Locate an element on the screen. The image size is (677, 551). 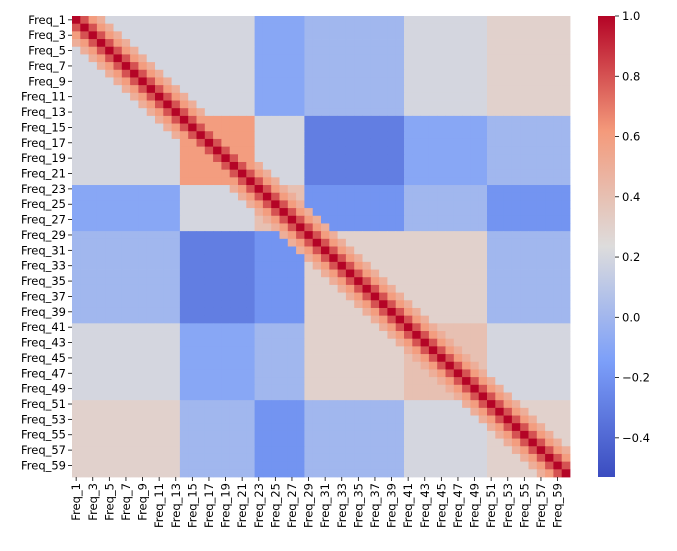
x-tick-label: Freq_43 is located at coordinates (425, 505).